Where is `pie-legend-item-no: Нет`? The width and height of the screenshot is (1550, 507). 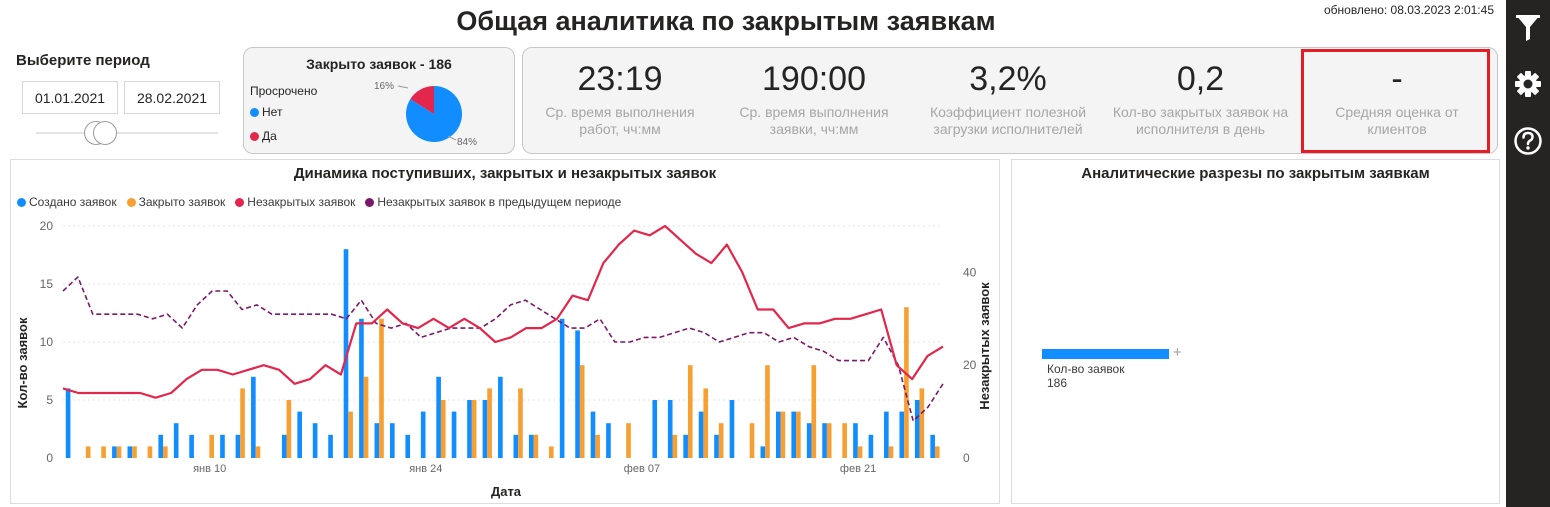
pie-legend-item-no: Нет is located at coordinates (266, 112).